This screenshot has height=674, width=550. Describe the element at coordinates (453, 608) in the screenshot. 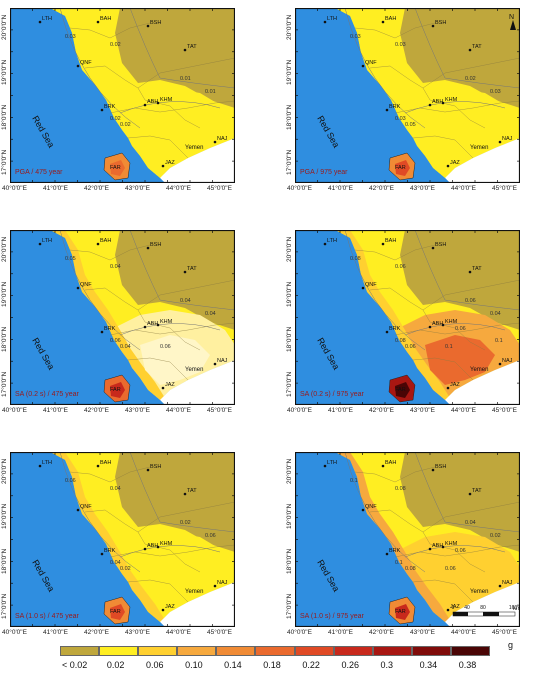

I see `scale-label: 0` at that location.